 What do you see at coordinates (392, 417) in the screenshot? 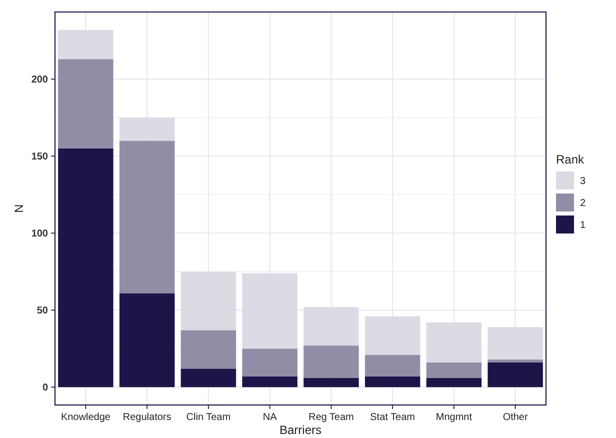
I see `x-tick-label: Stat Team` at bounding box center [392, 417].